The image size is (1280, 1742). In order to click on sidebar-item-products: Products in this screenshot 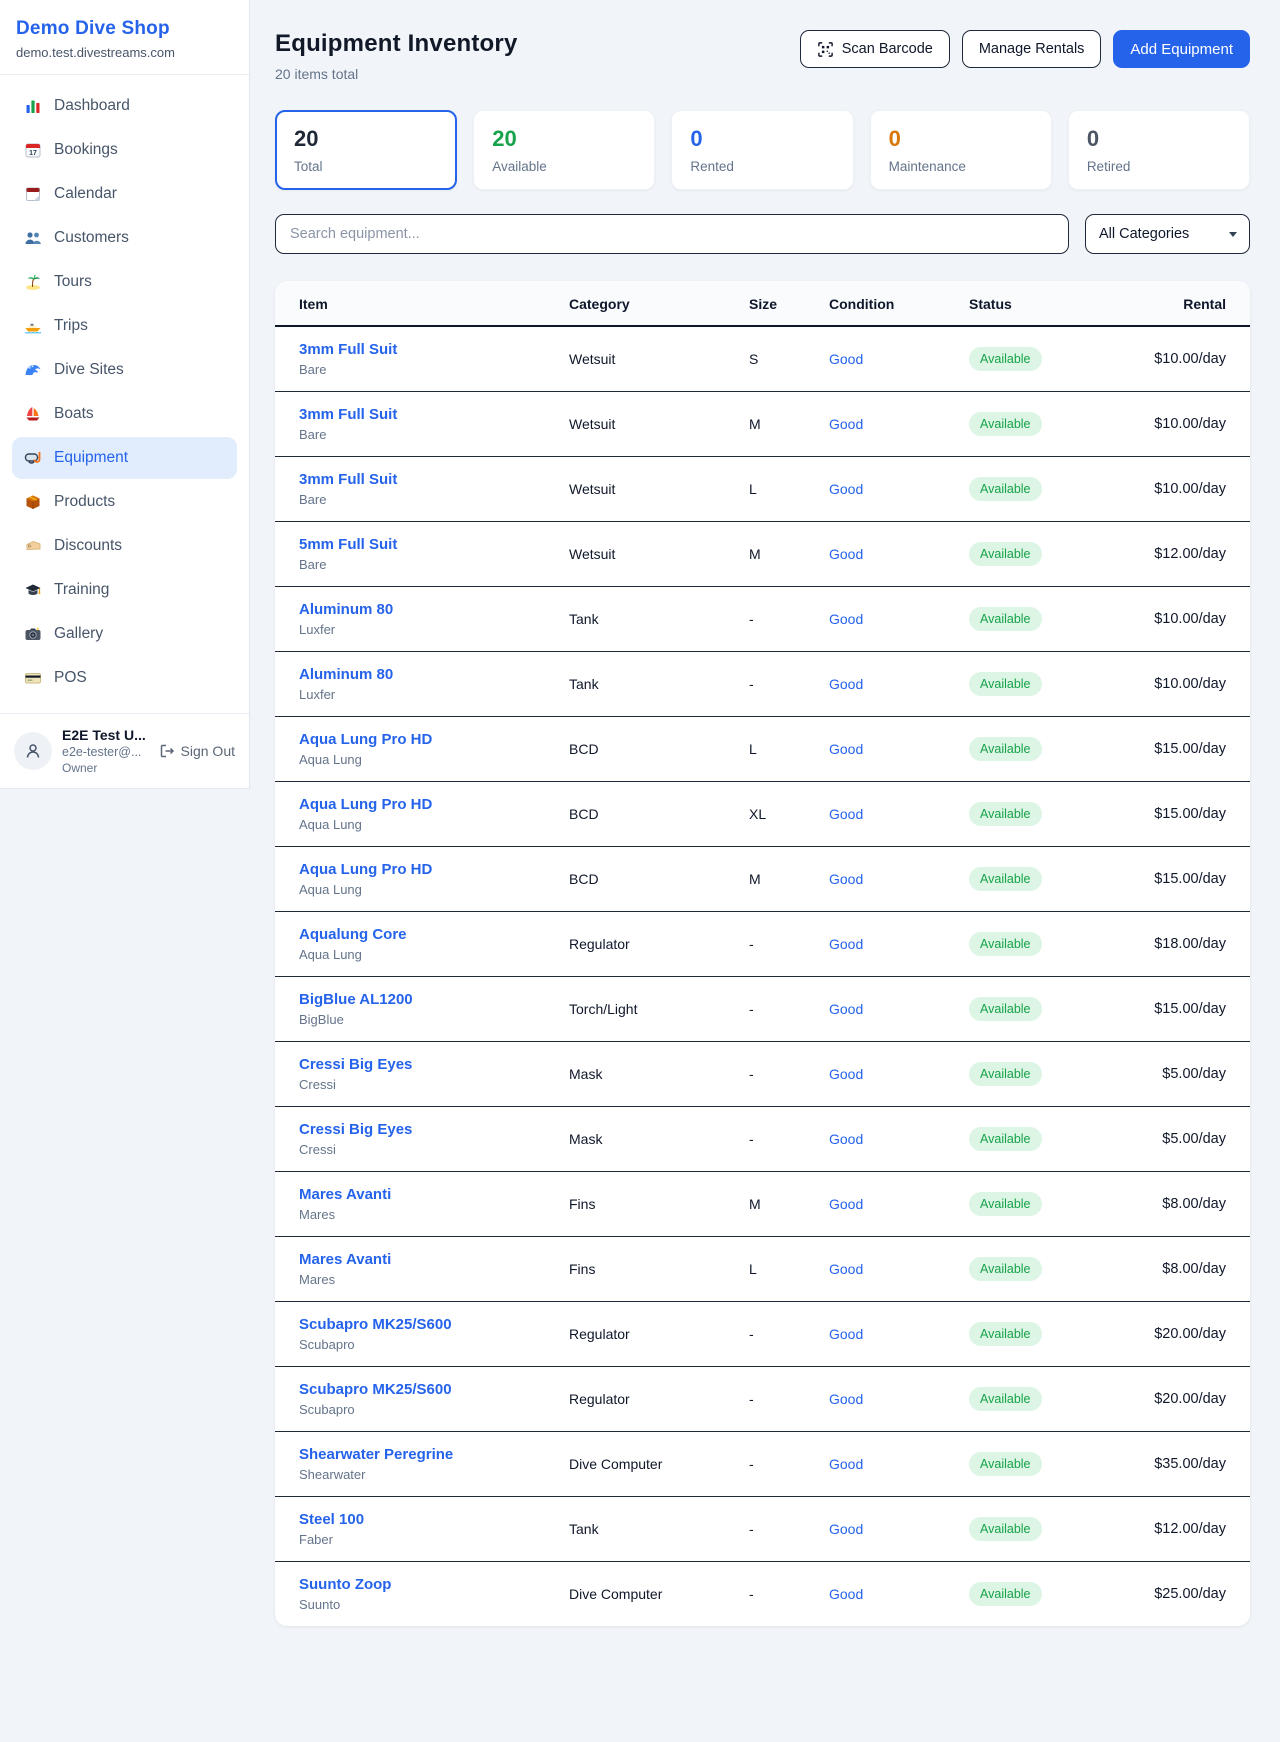, I will do `click(124, 502)`.